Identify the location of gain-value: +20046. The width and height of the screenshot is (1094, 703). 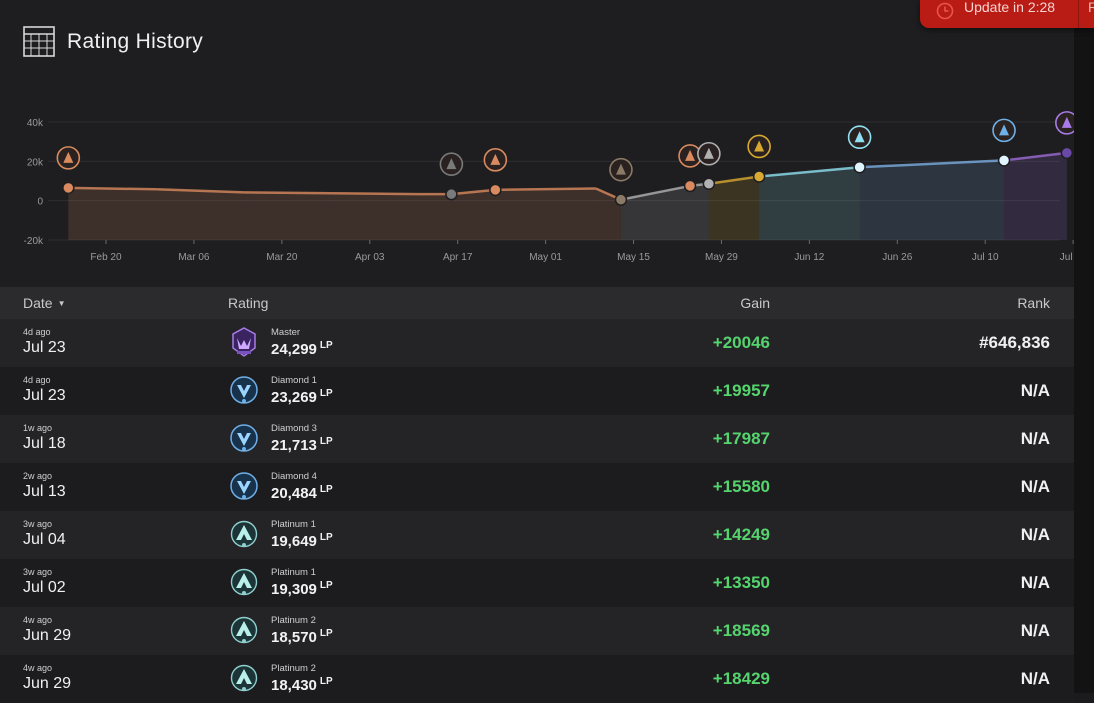
(741, 342).